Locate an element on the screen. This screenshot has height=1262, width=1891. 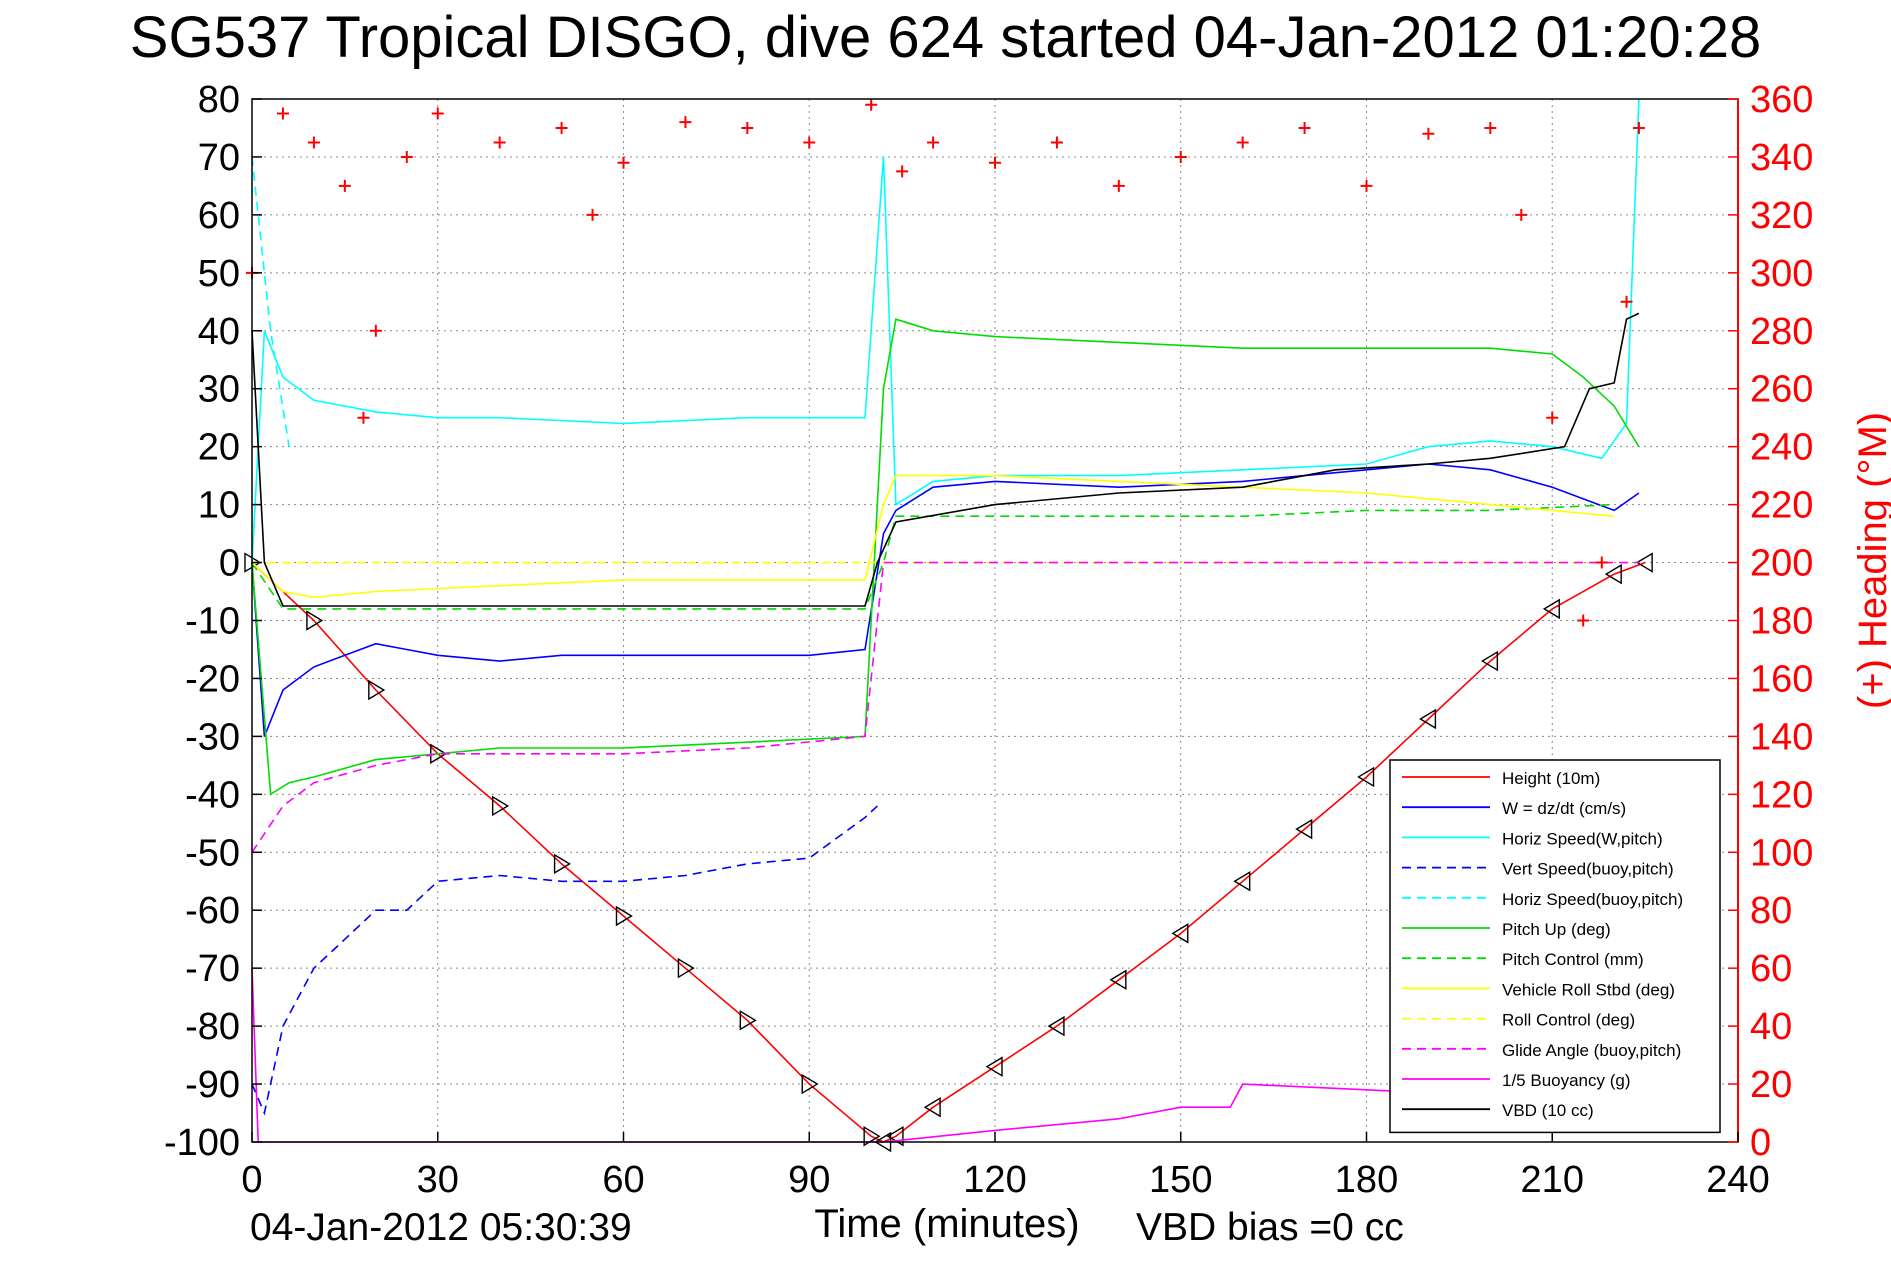
x-tick-label: 0 is located at coordinates (251, 1180).